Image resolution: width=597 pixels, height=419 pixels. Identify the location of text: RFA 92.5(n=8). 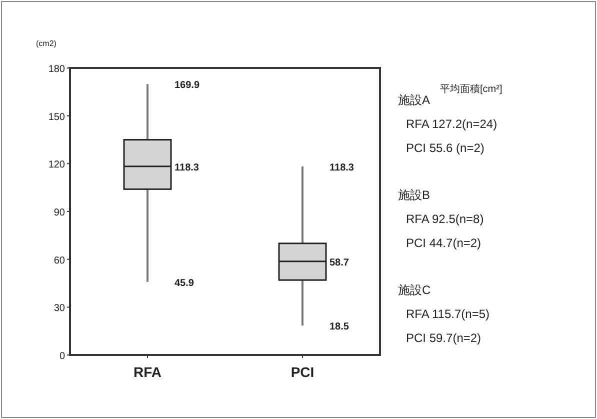
(445, 219).